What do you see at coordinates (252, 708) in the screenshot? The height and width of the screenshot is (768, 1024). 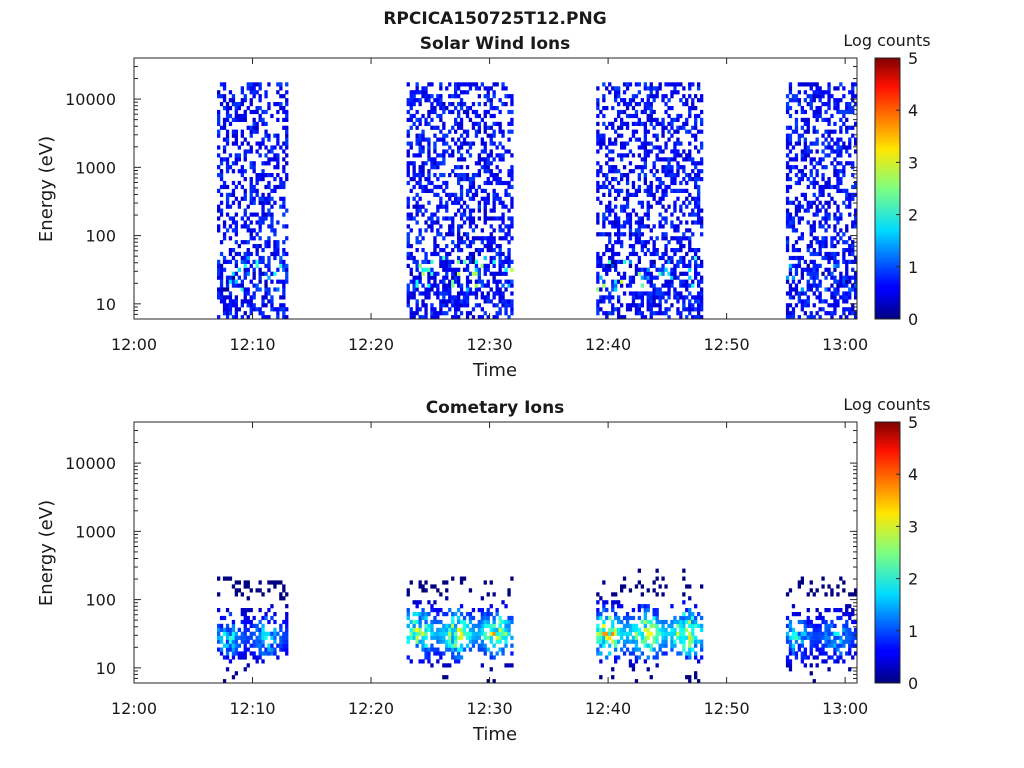 I see `x-tick-label: 12:10` at bounding box center [252, 708].